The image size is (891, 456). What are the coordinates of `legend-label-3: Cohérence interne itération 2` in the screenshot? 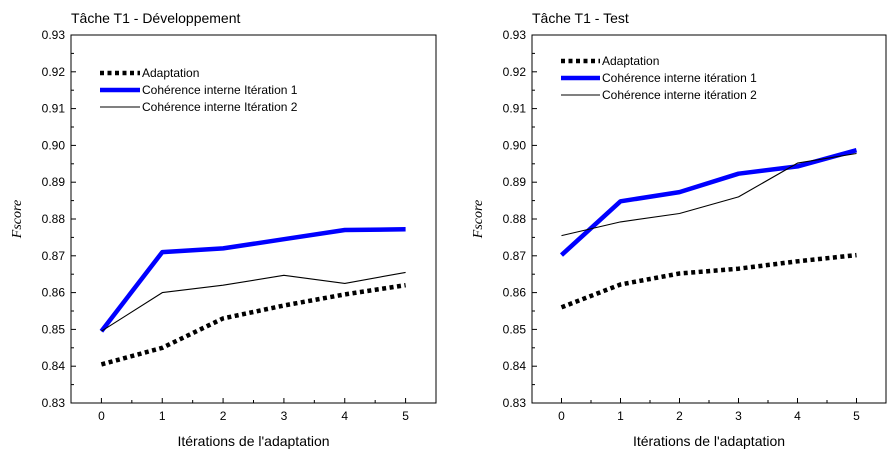 It's located at (679, 95).